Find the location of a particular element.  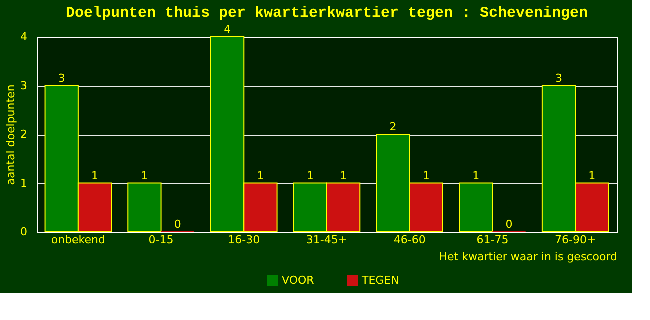

y-tick-label: 4 is located at coordinates (24, 37).